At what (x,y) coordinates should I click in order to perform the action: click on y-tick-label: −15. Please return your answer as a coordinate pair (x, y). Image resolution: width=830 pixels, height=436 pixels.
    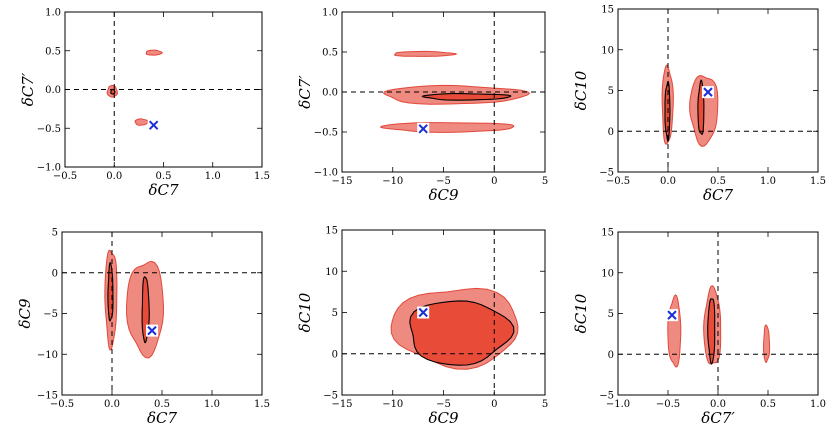
    Looking at the image, I should click on (47, 396).